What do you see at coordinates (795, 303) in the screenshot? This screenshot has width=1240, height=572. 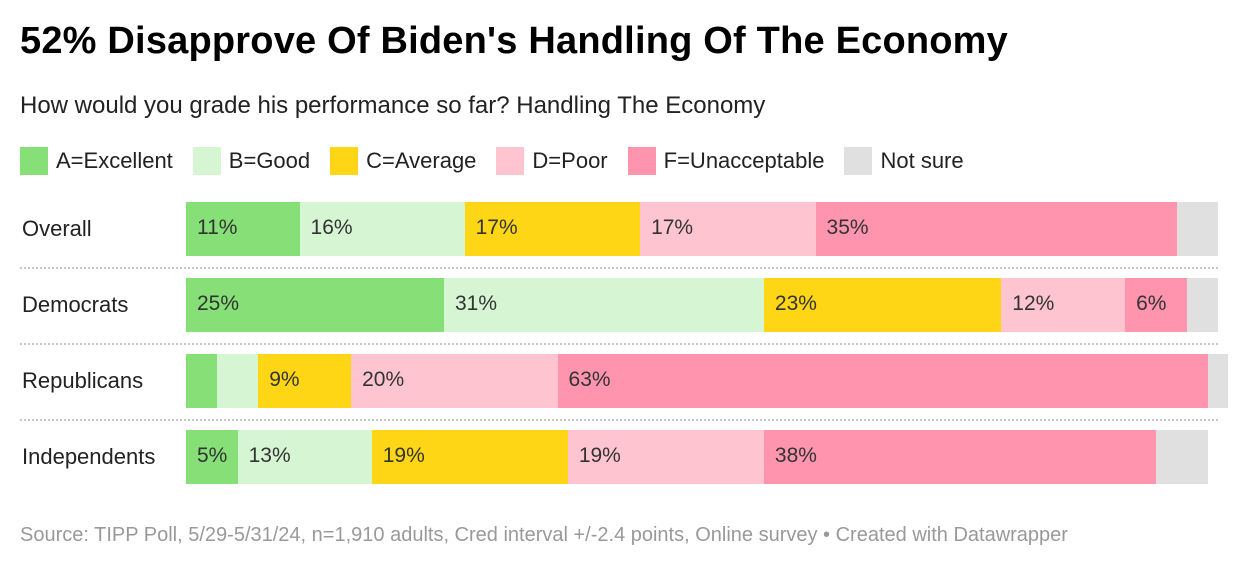 I see `bar-value-label: 23%` at bounding box center [795, 303].